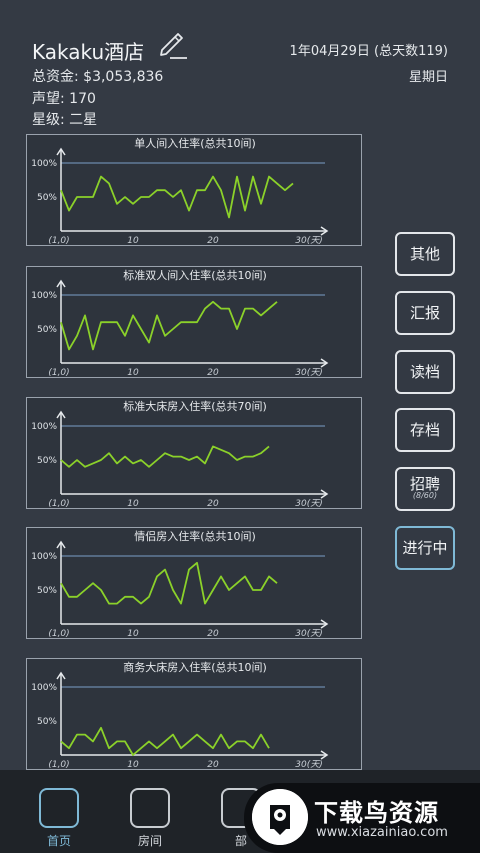  I want to click on other-button: 其他, so click(425, 254).